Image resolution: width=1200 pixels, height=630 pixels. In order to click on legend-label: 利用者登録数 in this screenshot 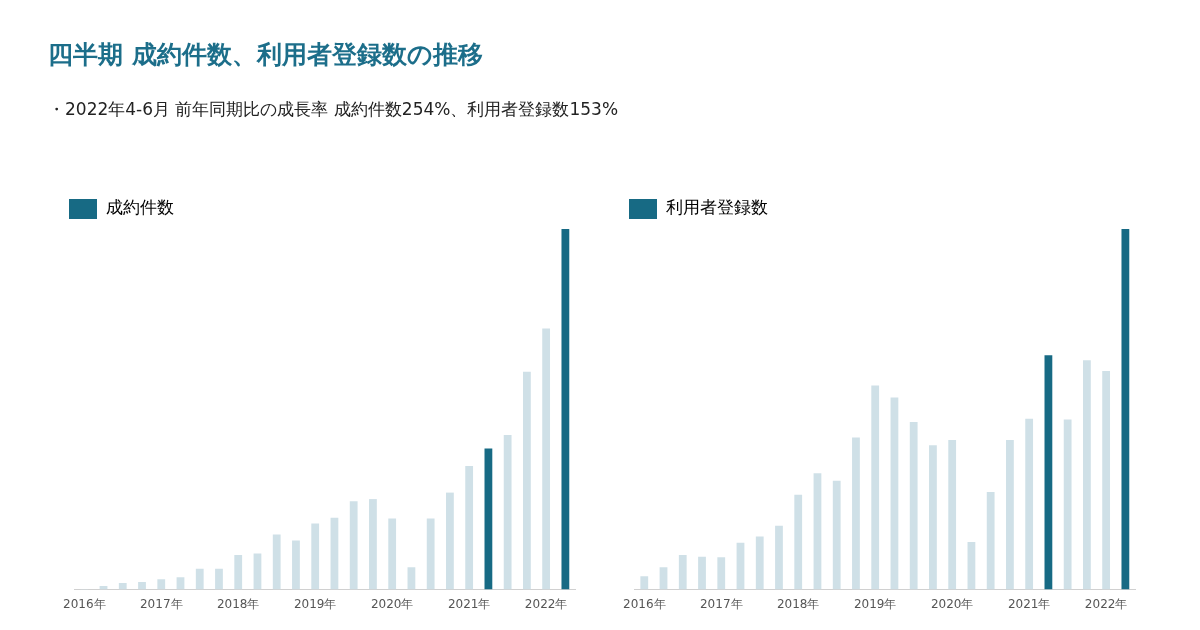, I will do `click(716, 207)`.